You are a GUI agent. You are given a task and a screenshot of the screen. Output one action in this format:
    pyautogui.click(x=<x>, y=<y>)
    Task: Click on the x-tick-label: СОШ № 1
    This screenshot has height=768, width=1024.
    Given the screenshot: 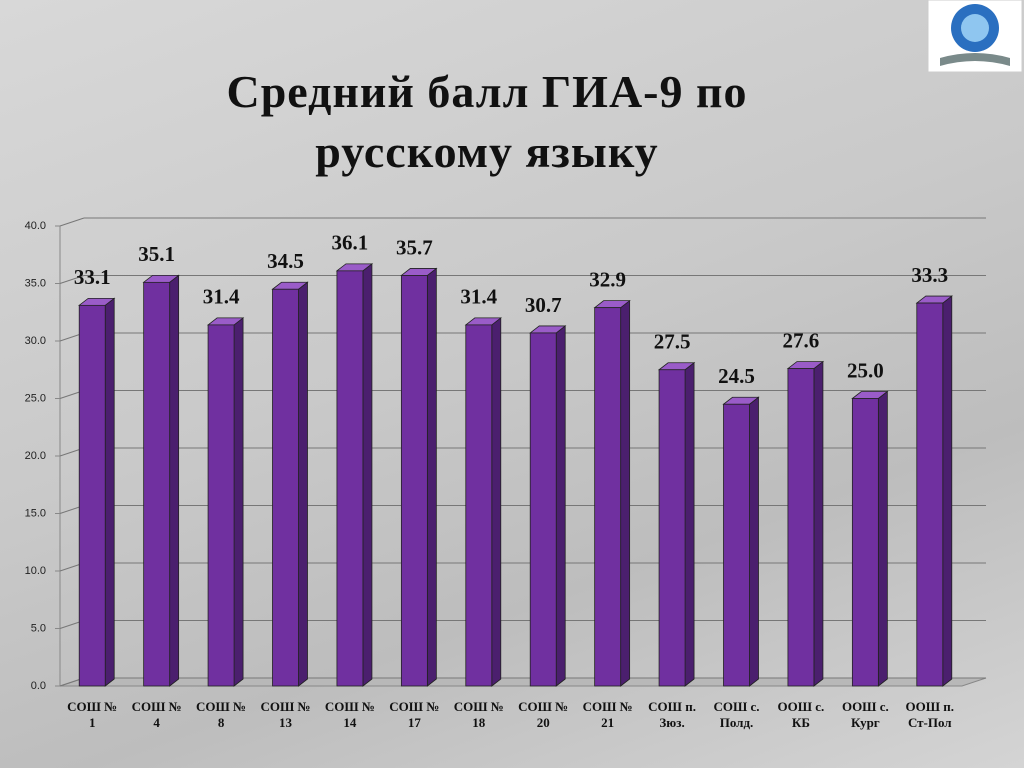 What is the action you would take?
    pyautogui.click(x=92, y=714)
    